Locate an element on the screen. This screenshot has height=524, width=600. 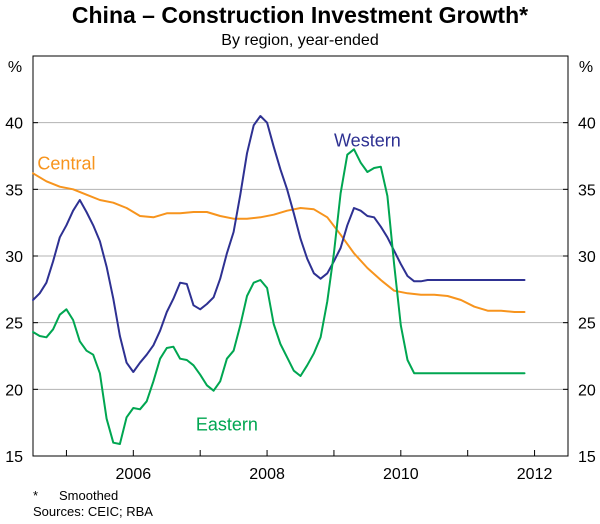
x-tick-label: 2006 is located at coordinates (134, 474).